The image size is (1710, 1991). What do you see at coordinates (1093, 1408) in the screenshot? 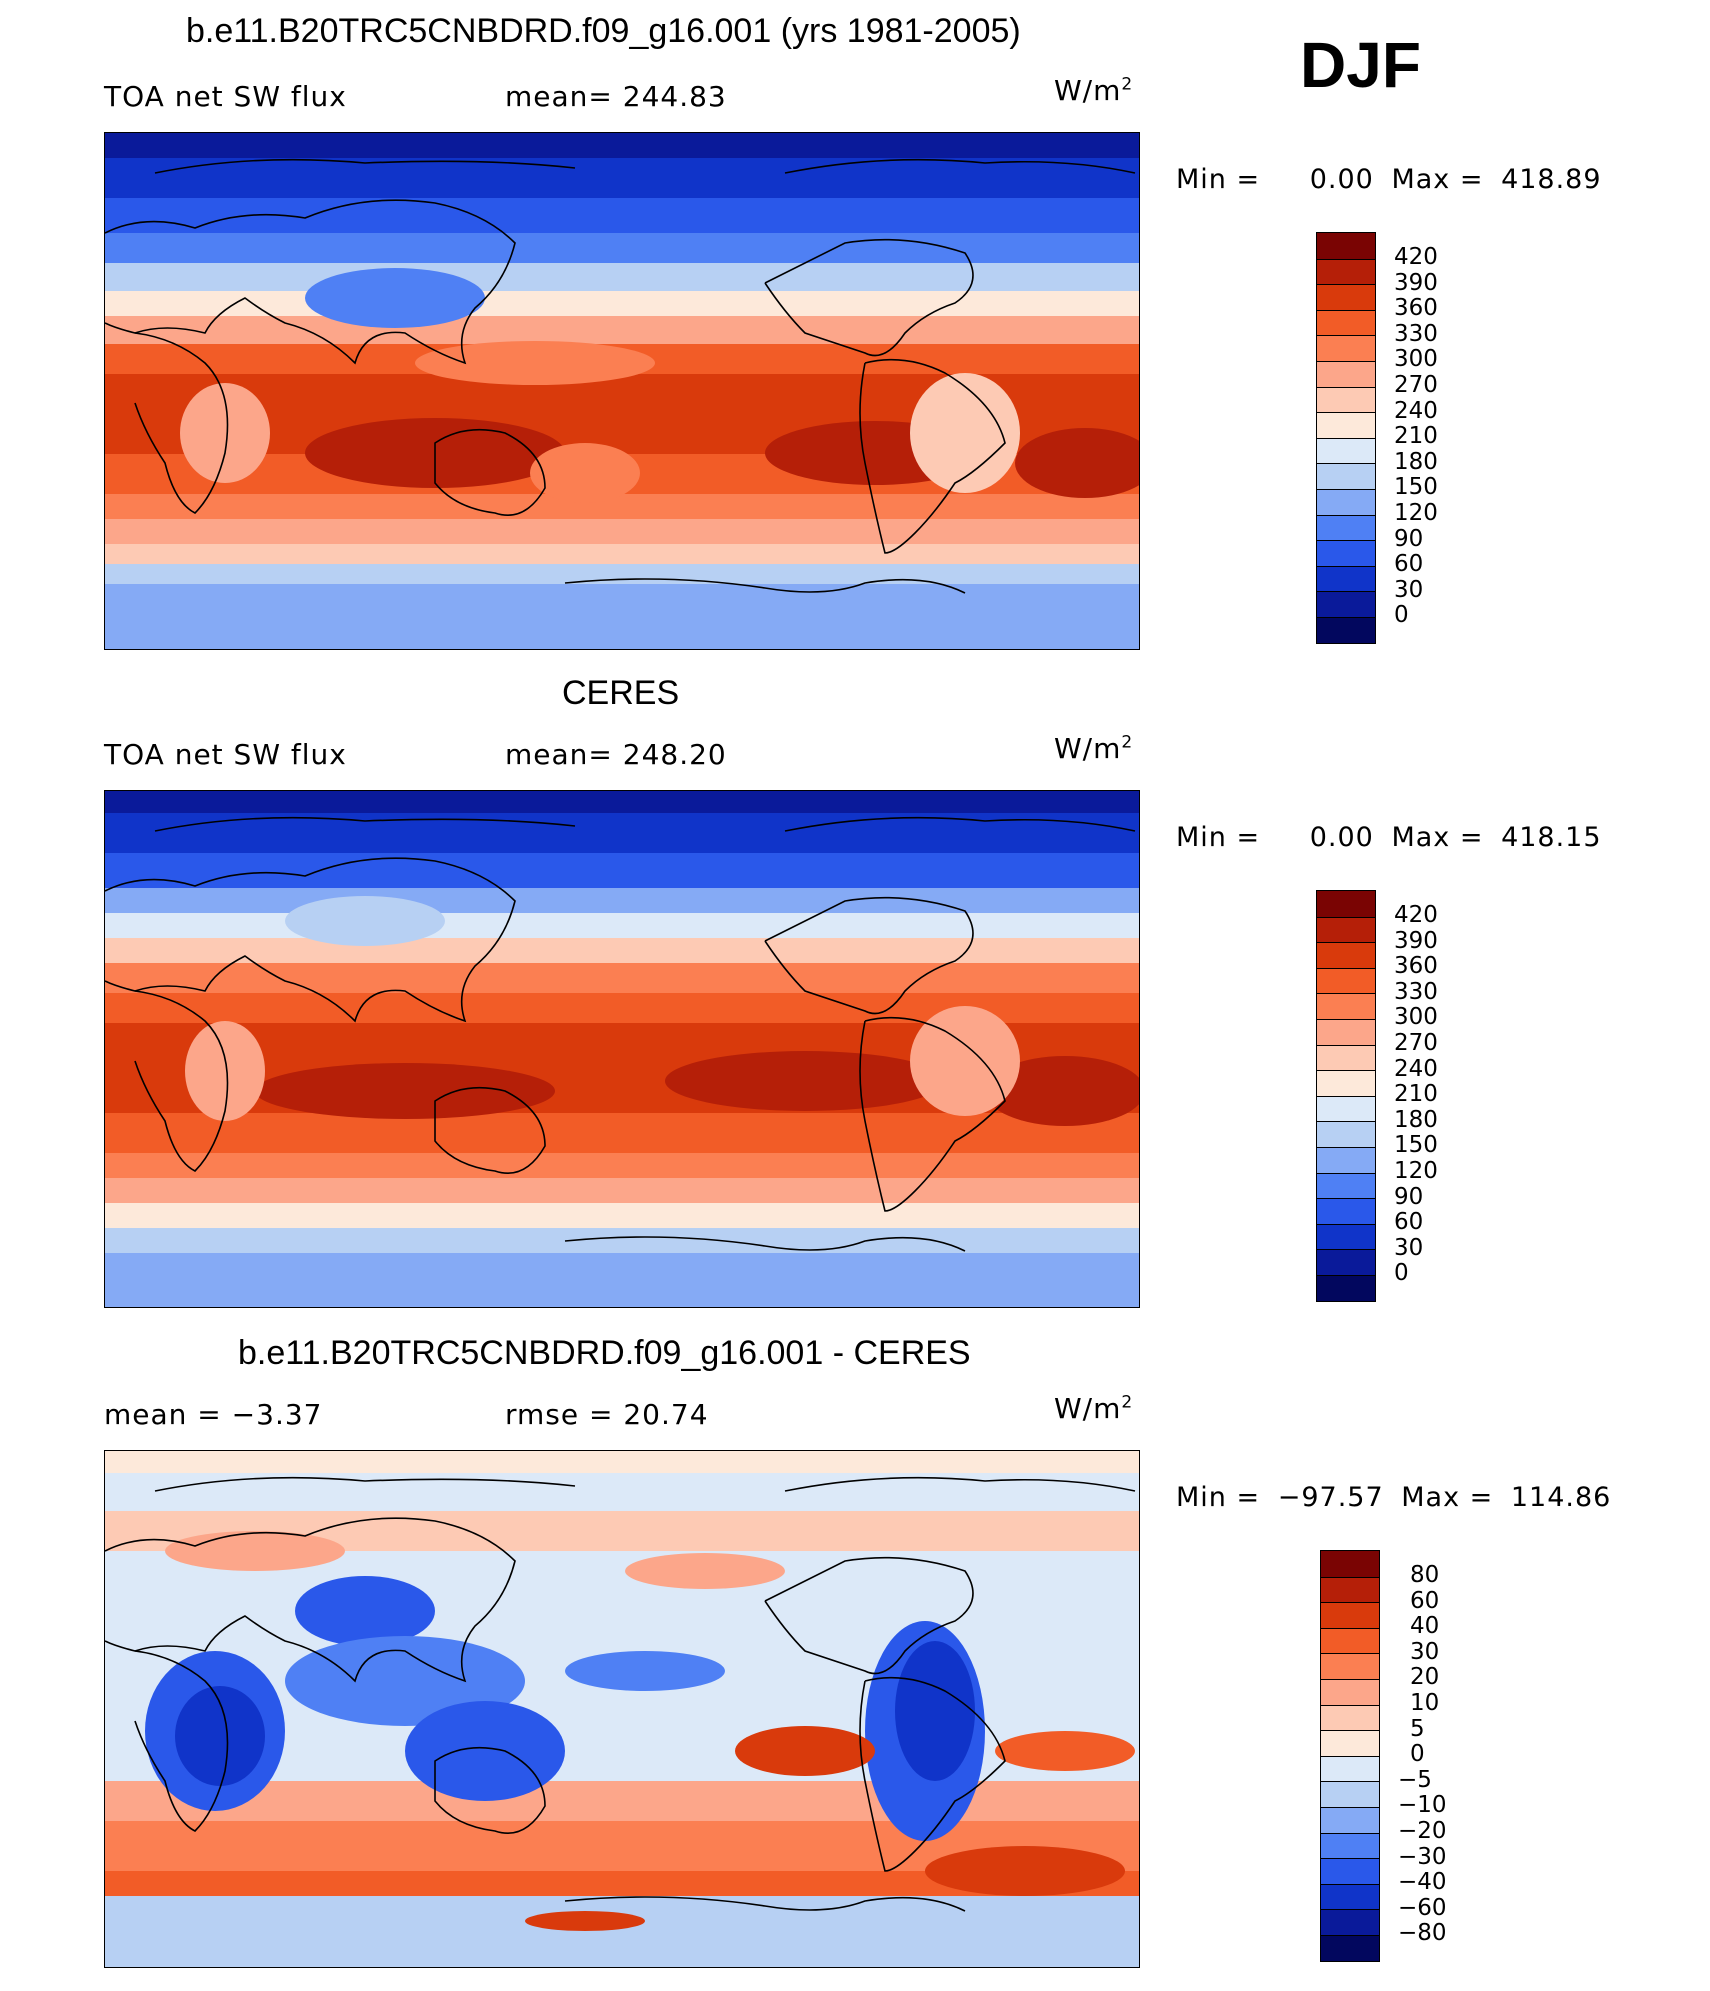
I see `panel3-units-label: W/m2` at bounding box center [1093, 1408].